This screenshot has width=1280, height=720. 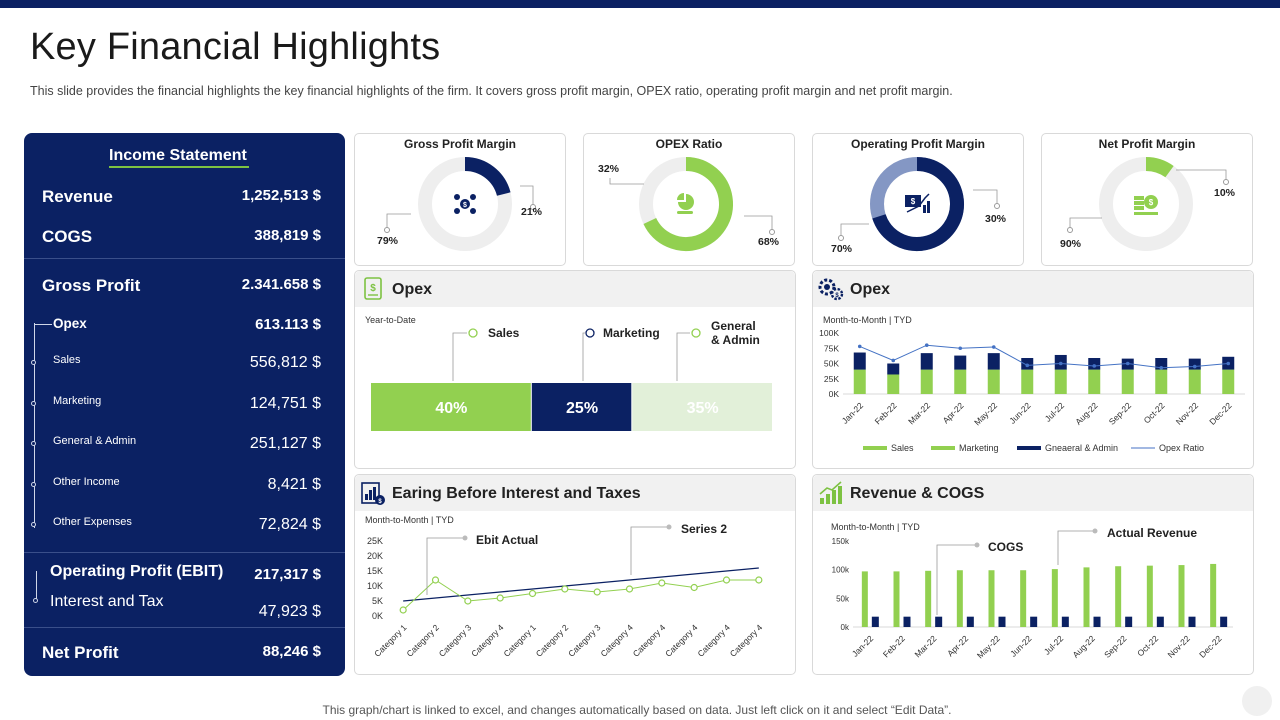 What do you see at coordinates (1029, 448) in the screenshot?
I see `legend-swatch` at bounding box center [1029, 448].